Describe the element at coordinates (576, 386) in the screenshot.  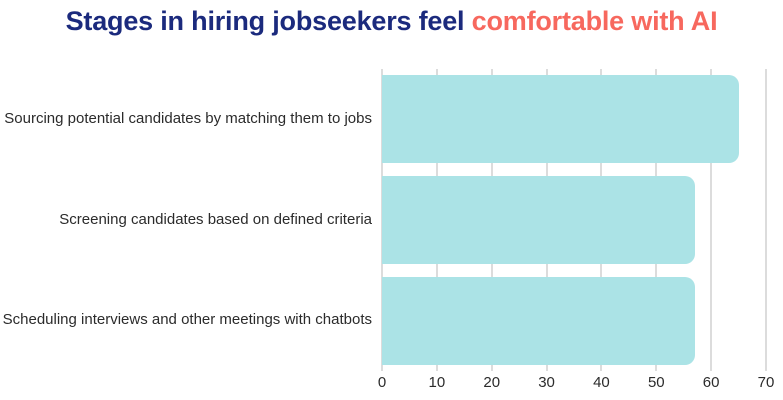
I see `x-axis: 0 10 20 30 40 50 60 70` at that location.